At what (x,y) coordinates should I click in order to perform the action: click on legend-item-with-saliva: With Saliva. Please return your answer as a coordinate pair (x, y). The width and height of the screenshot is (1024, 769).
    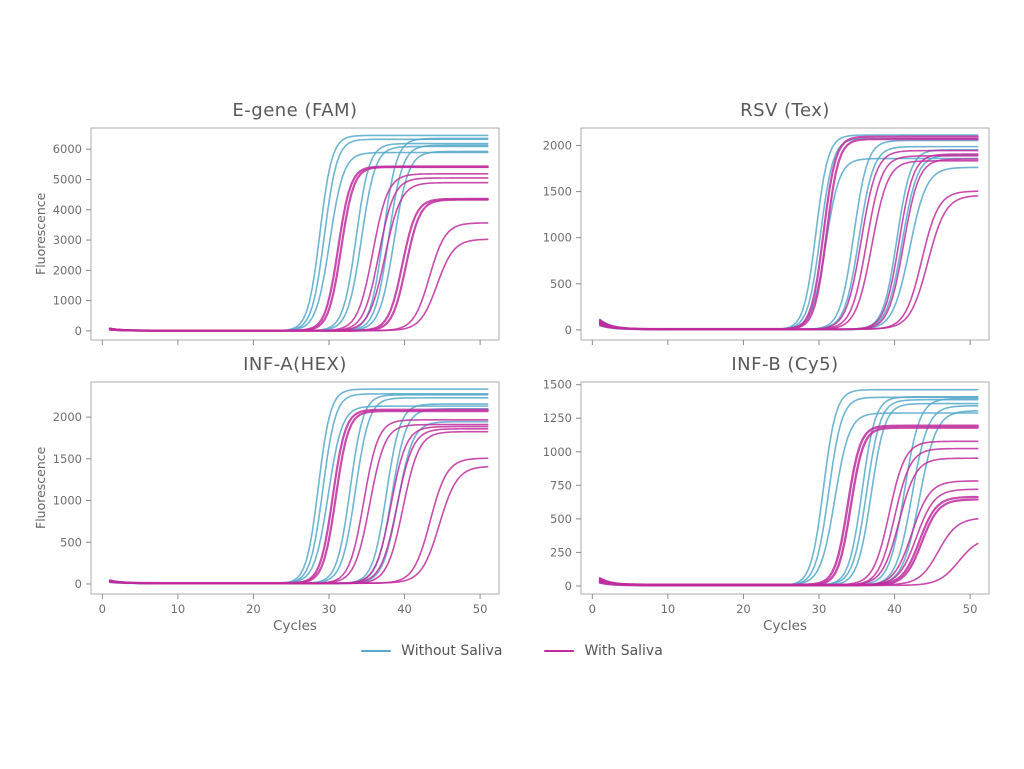
    Looking at the image, I should click on (603, 651).